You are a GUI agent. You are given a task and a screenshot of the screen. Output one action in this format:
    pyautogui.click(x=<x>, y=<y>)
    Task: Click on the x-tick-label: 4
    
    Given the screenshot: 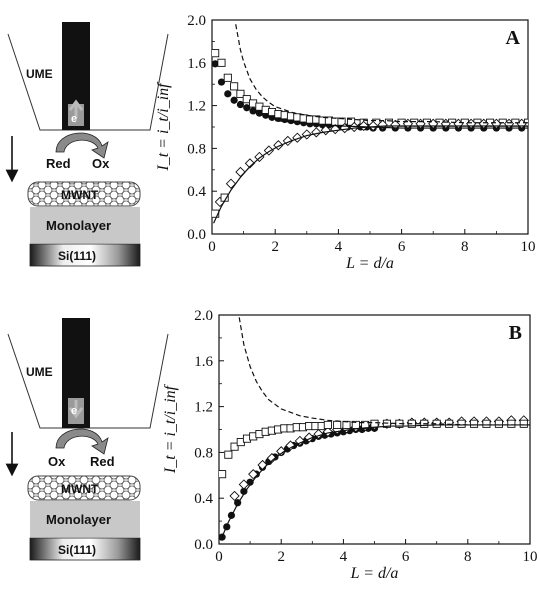 What is the action you would take?
    pyautogui.click(x=339, y=247)
    